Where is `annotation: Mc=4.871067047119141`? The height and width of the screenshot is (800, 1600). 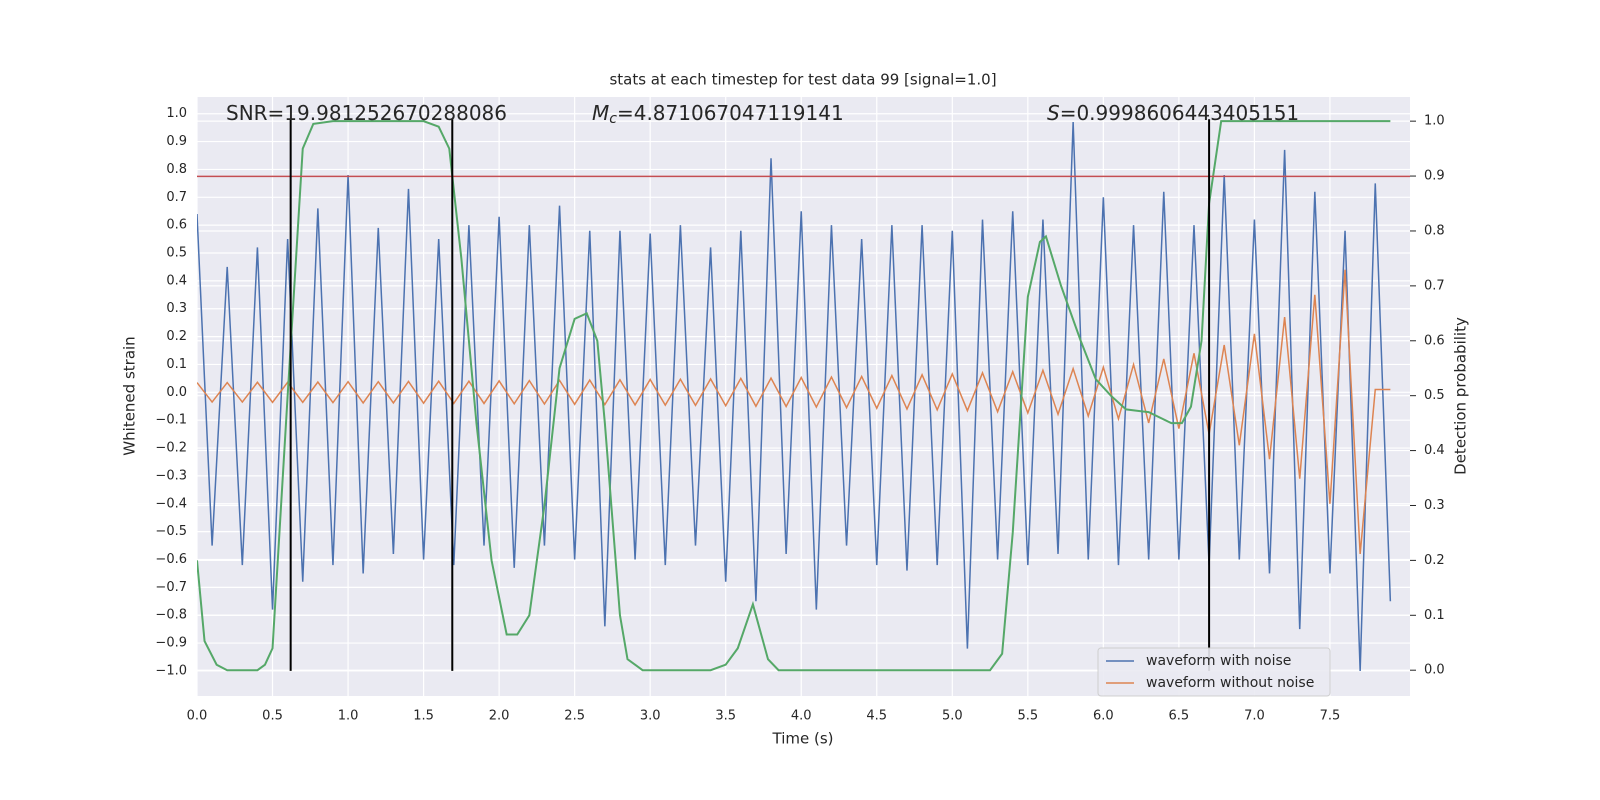
annotation: Mc=4.871067047119141 is located at coordinates (718, 114).